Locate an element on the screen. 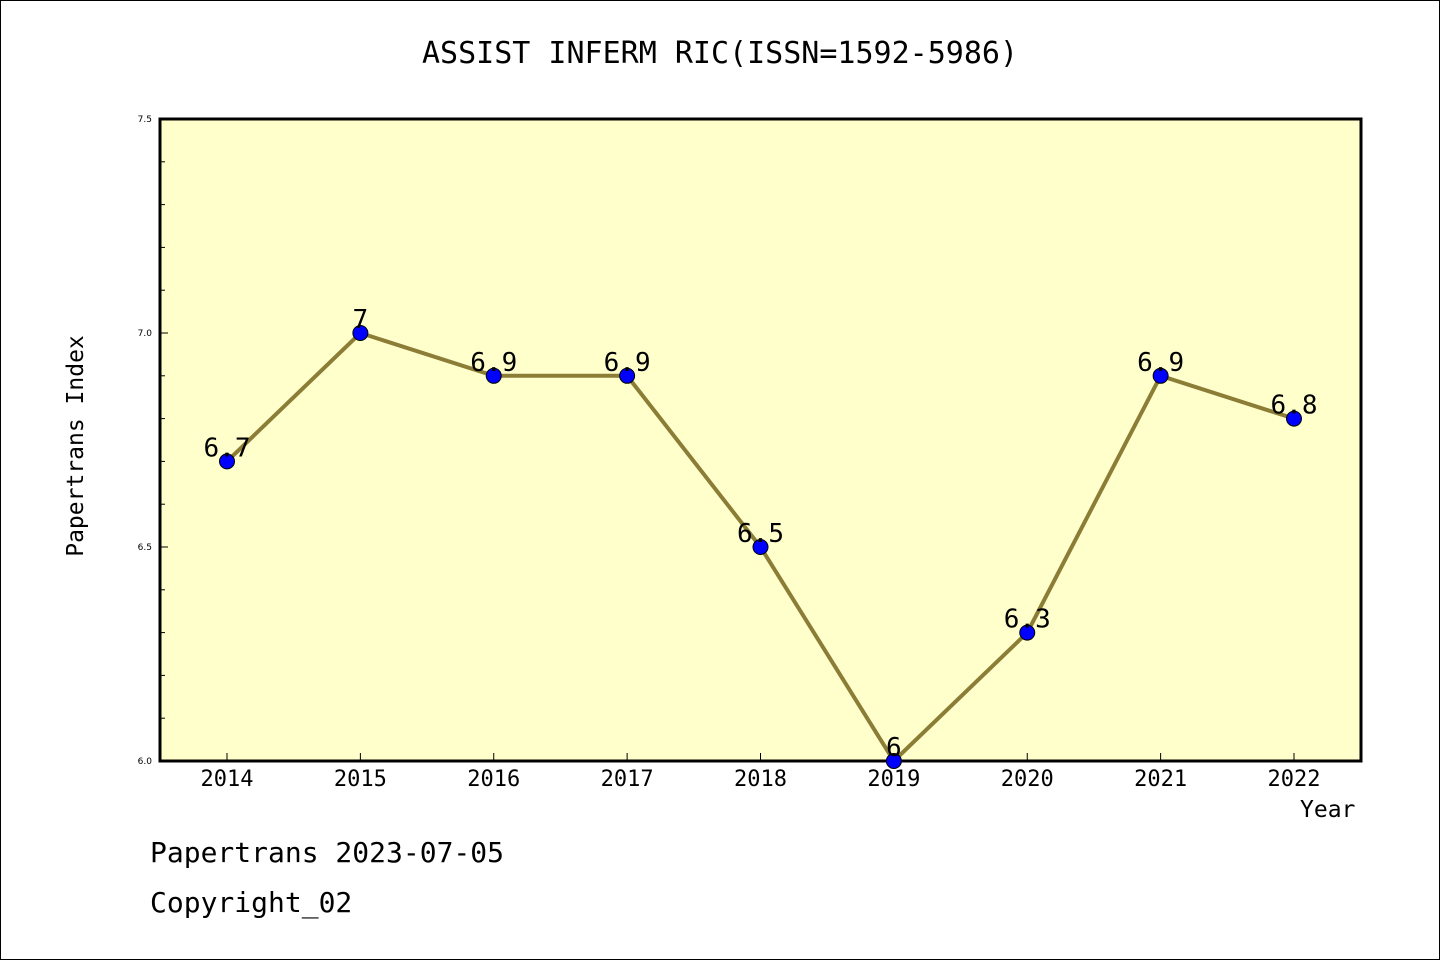 This screenshot has height=960, width=1440. y-tick-label: 7.0 is located at coordinates (145, 334).